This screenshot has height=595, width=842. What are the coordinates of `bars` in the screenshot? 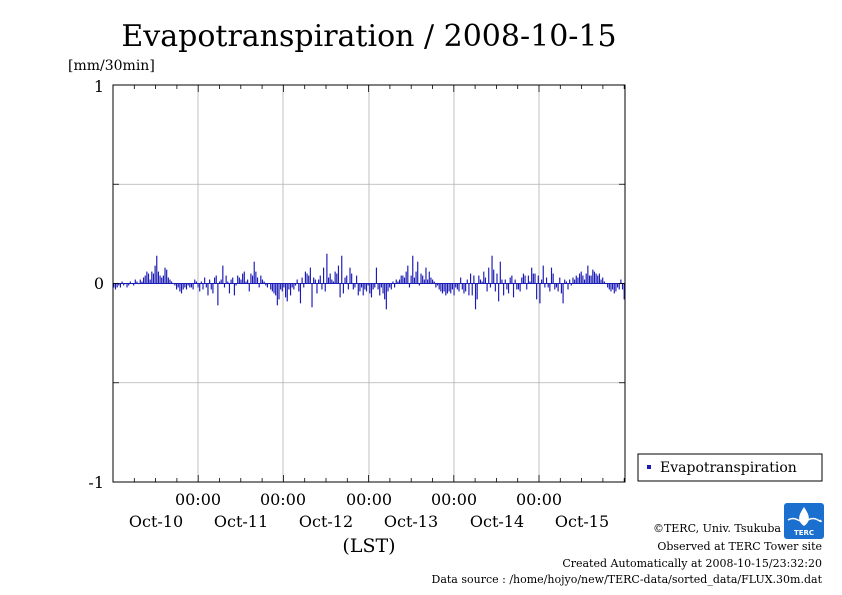 It's located at (369, 281).